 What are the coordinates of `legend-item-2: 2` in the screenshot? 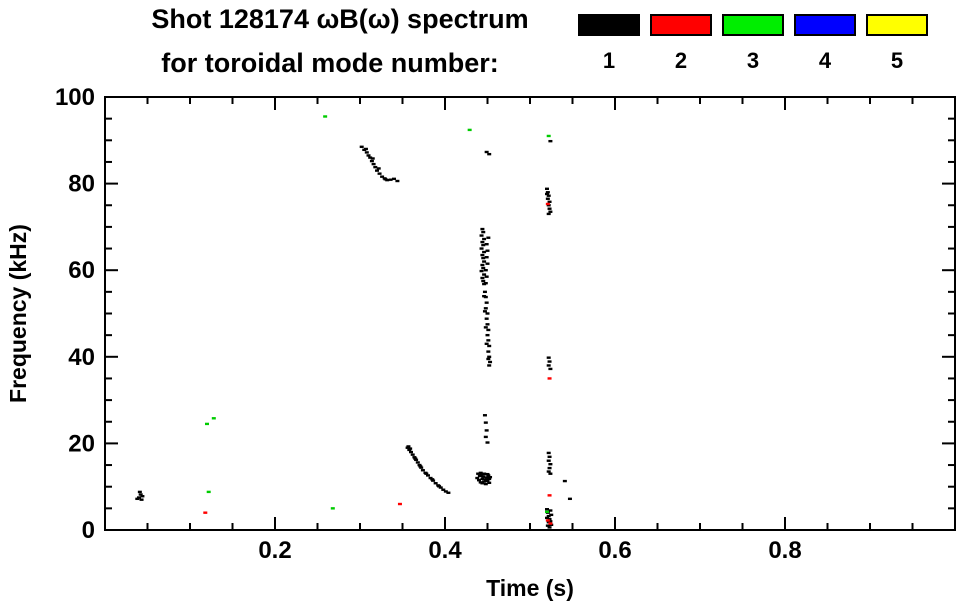 It's located at (681, 43).